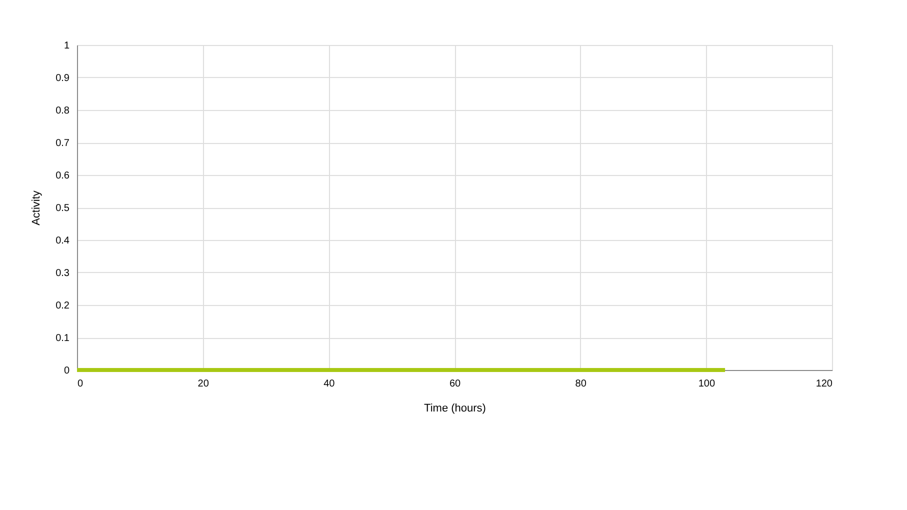  Describe the element at coordinates (63, 208) in the screenshot. I see `y-tick-label: 0.5` at that location.